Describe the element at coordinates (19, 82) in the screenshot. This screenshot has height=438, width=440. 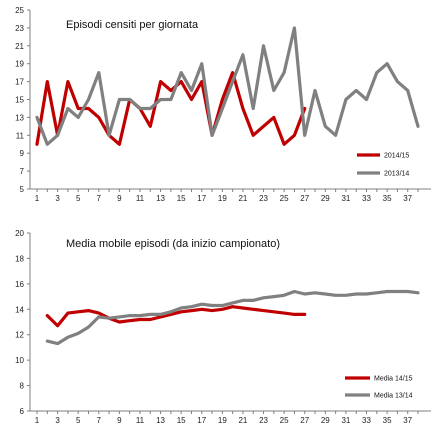
I see `y-tick-label: 17` at that location.